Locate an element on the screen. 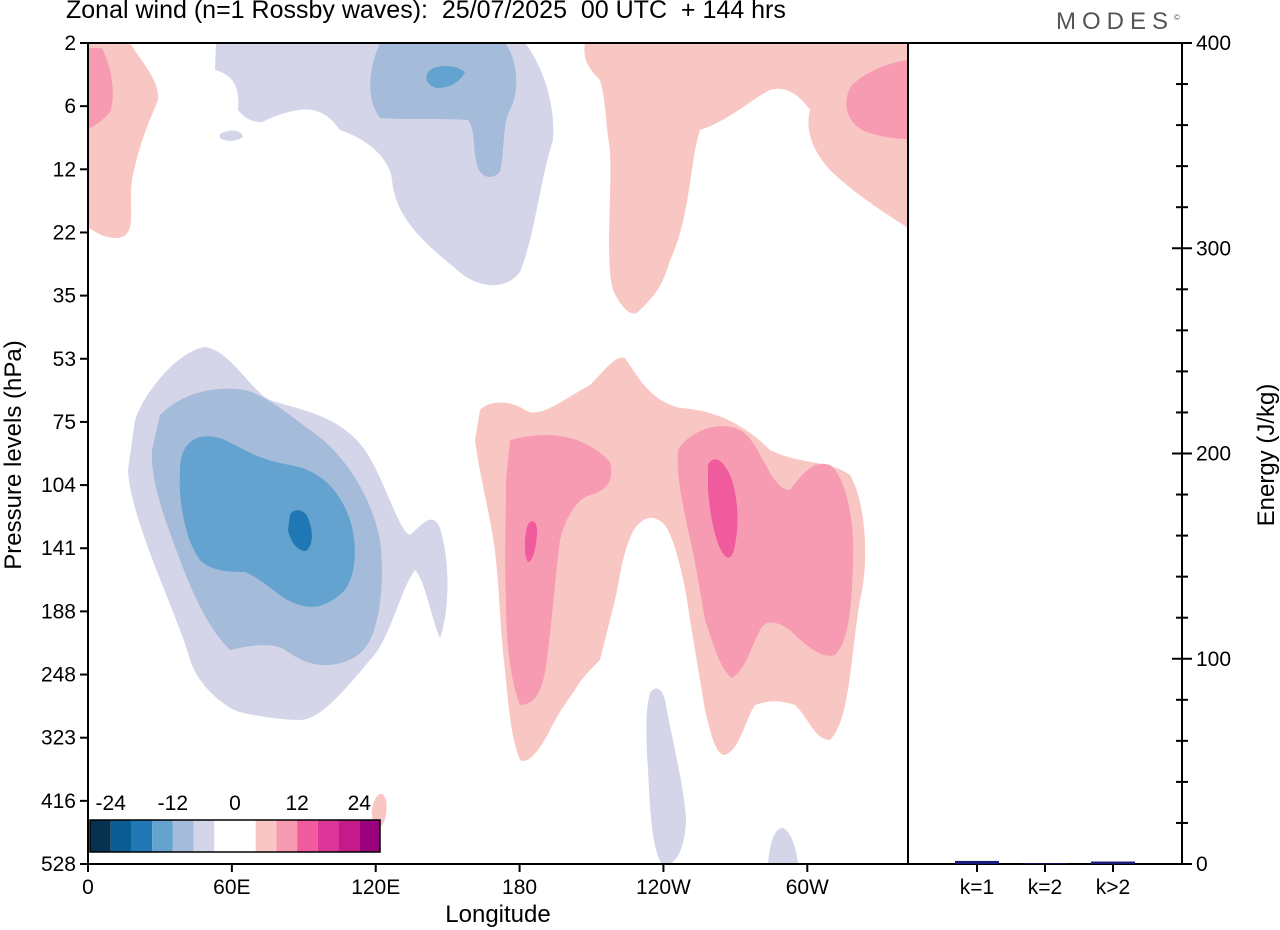  colorbar: -24 -12 0 12 24 is located at coordinates (235, 822).